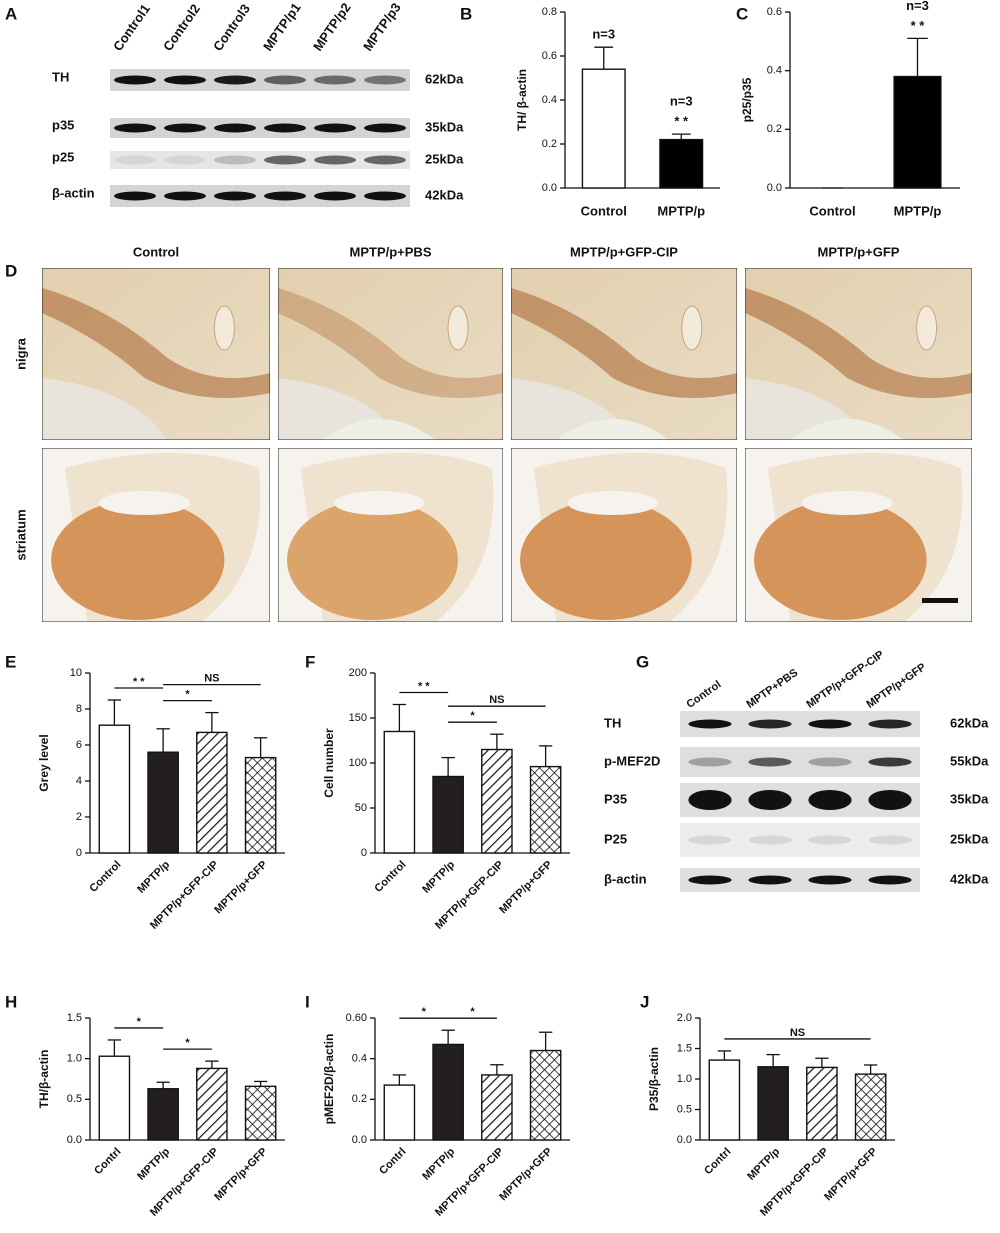  Describe the element at coordinates (615, 798) in the screenshot. I see `row-label: P35` at that location.